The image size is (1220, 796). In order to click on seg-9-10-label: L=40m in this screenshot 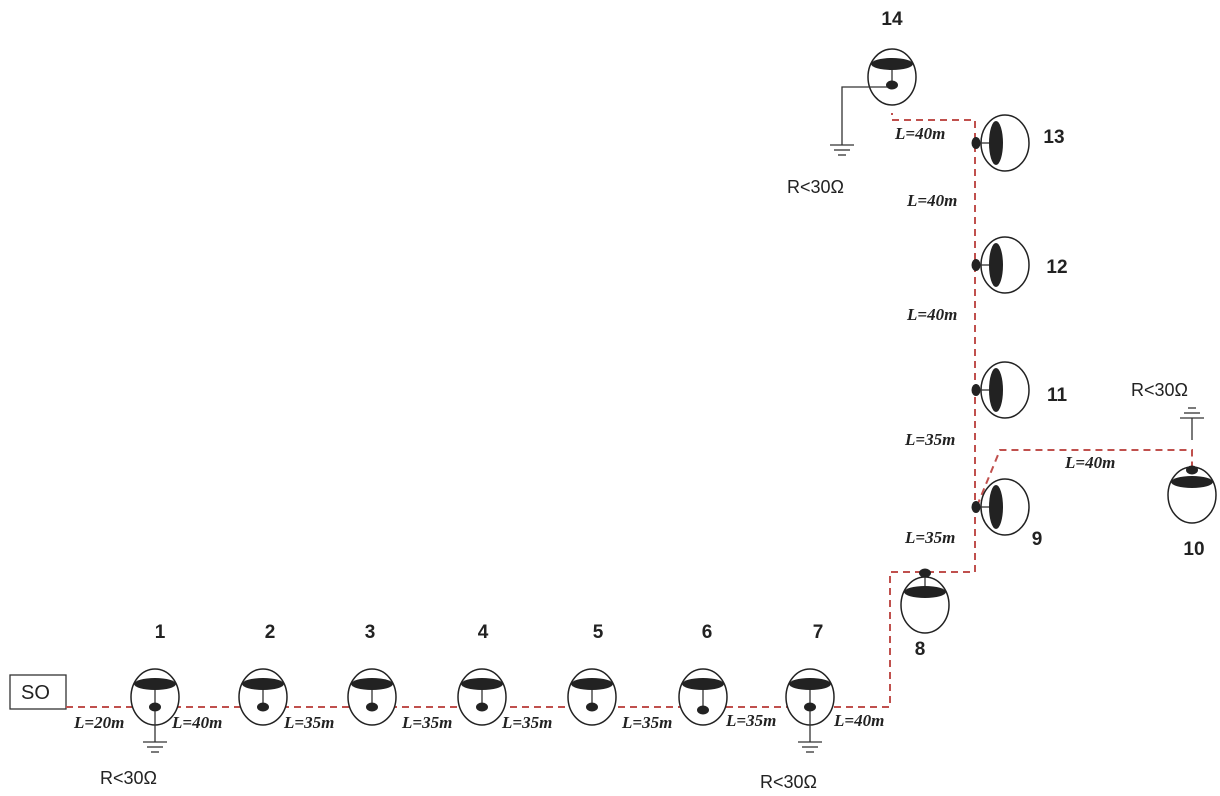, I will do `click(1089, 462)`.